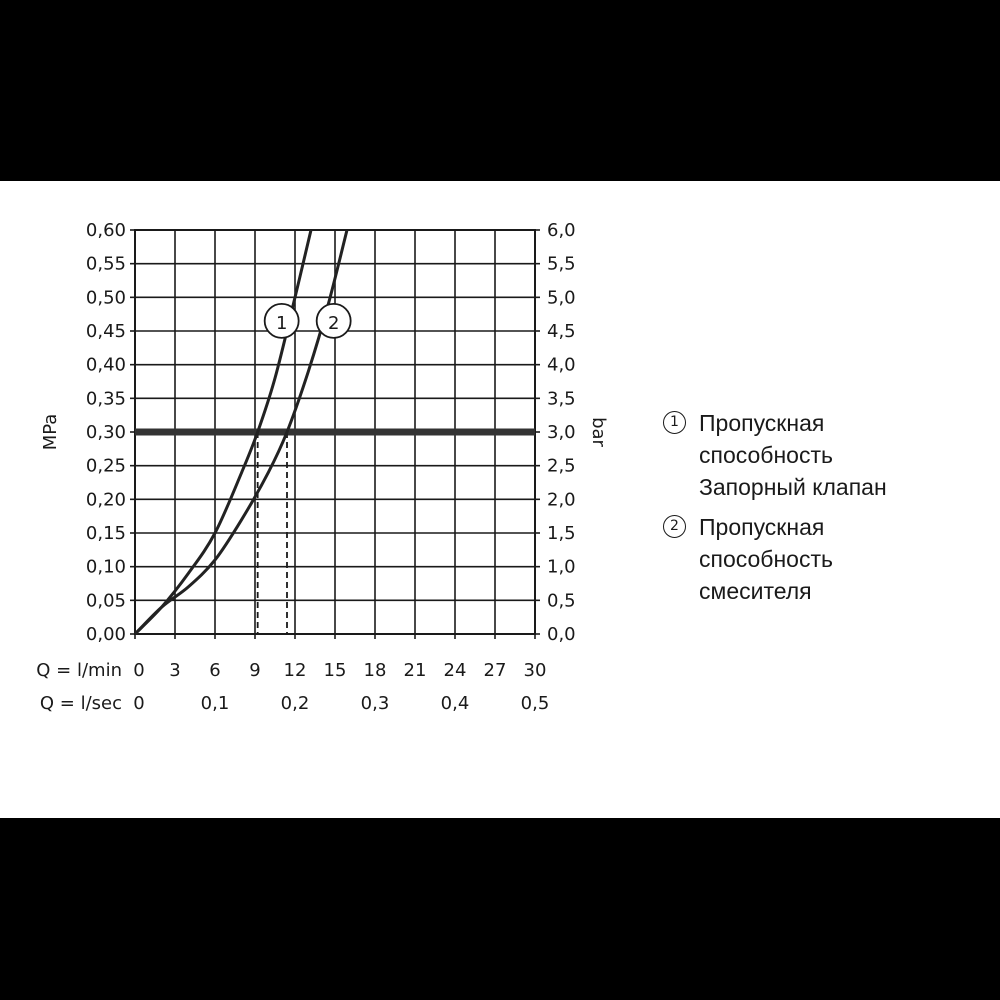 The height and width of the screenshot is (1000, 1000). What do you see at coordinates (561, 567) in the screenshot?
I see `y-right-tick-label: 1,0` at bounding box center [561, 567].